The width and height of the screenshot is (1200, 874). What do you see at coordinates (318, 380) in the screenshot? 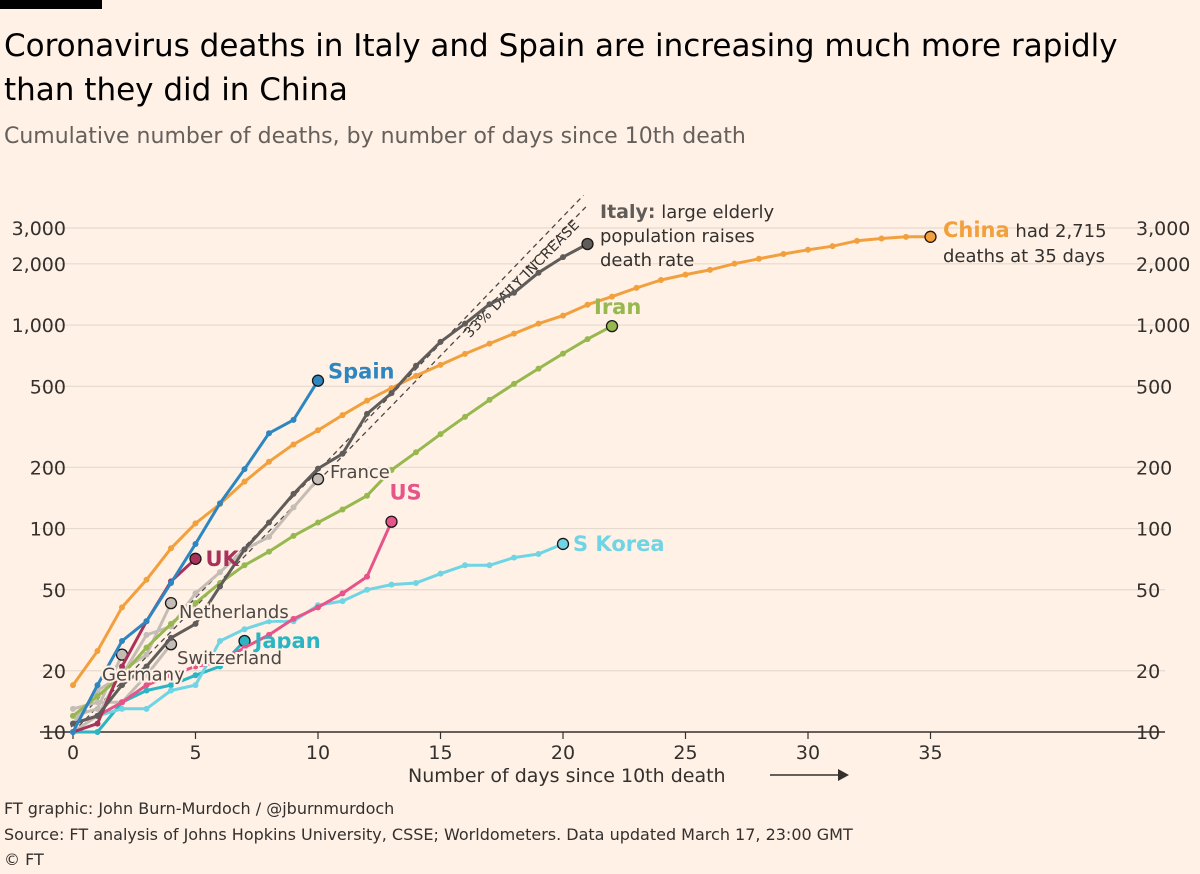
I see `endpoint-spain` at bounding box center [318, 380].